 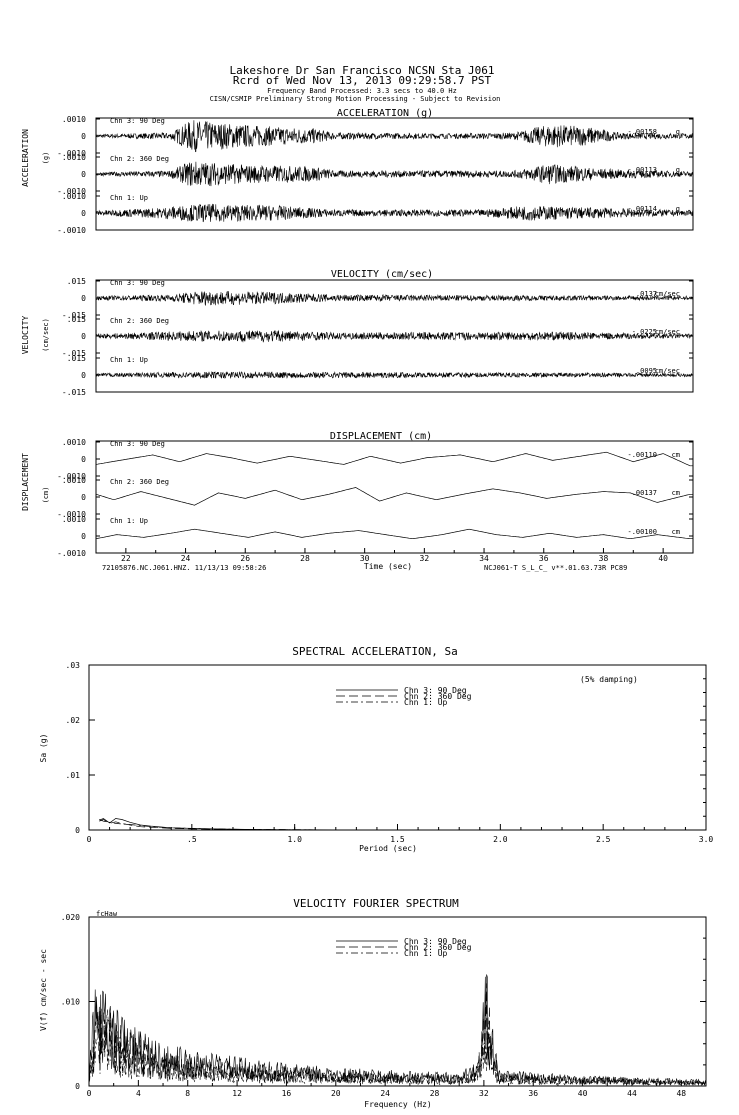 I want to click on fourier-series: 0 4 8 12 16 20 24 28 32 36 40 44 480.010.020, so click(x=384, y=1005).